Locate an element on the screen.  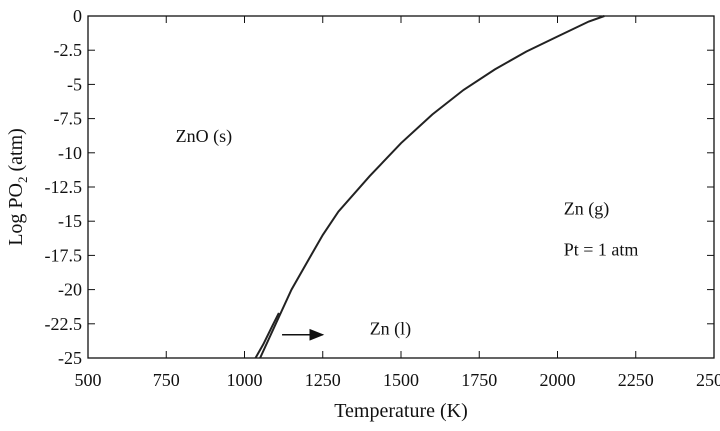
x-tick-label: 500 is located at coordinates (88, 380).